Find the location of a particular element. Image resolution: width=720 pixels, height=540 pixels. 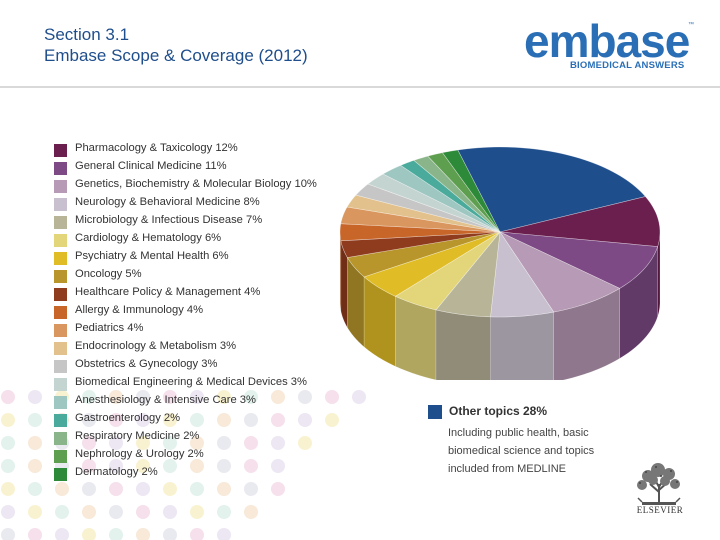

legend-label: Cardiology & Hematology 6% is located at coordinates (148, 238).